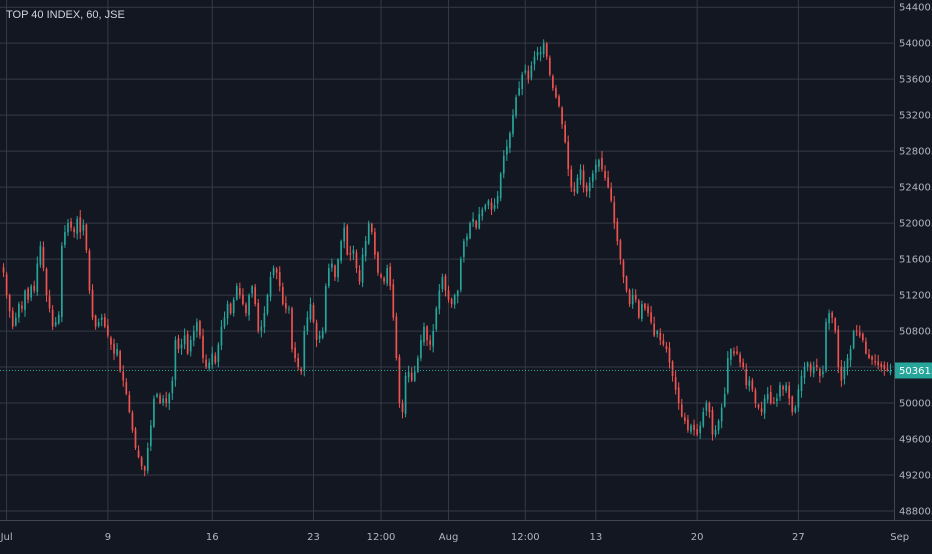 Image resolution: width=932 pixels, height=554 pixels. What do you see at coordinates (313, 537) in the screenshot?
I see `x-tick-label: 23` at bounding box center [313, 537].